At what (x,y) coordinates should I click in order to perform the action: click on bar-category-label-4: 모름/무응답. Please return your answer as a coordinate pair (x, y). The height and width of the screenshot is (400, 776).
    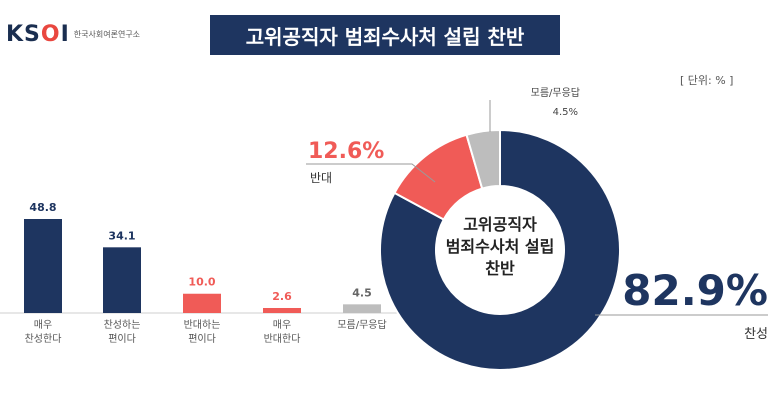
    Looking at the image, I should click on (361, 325).